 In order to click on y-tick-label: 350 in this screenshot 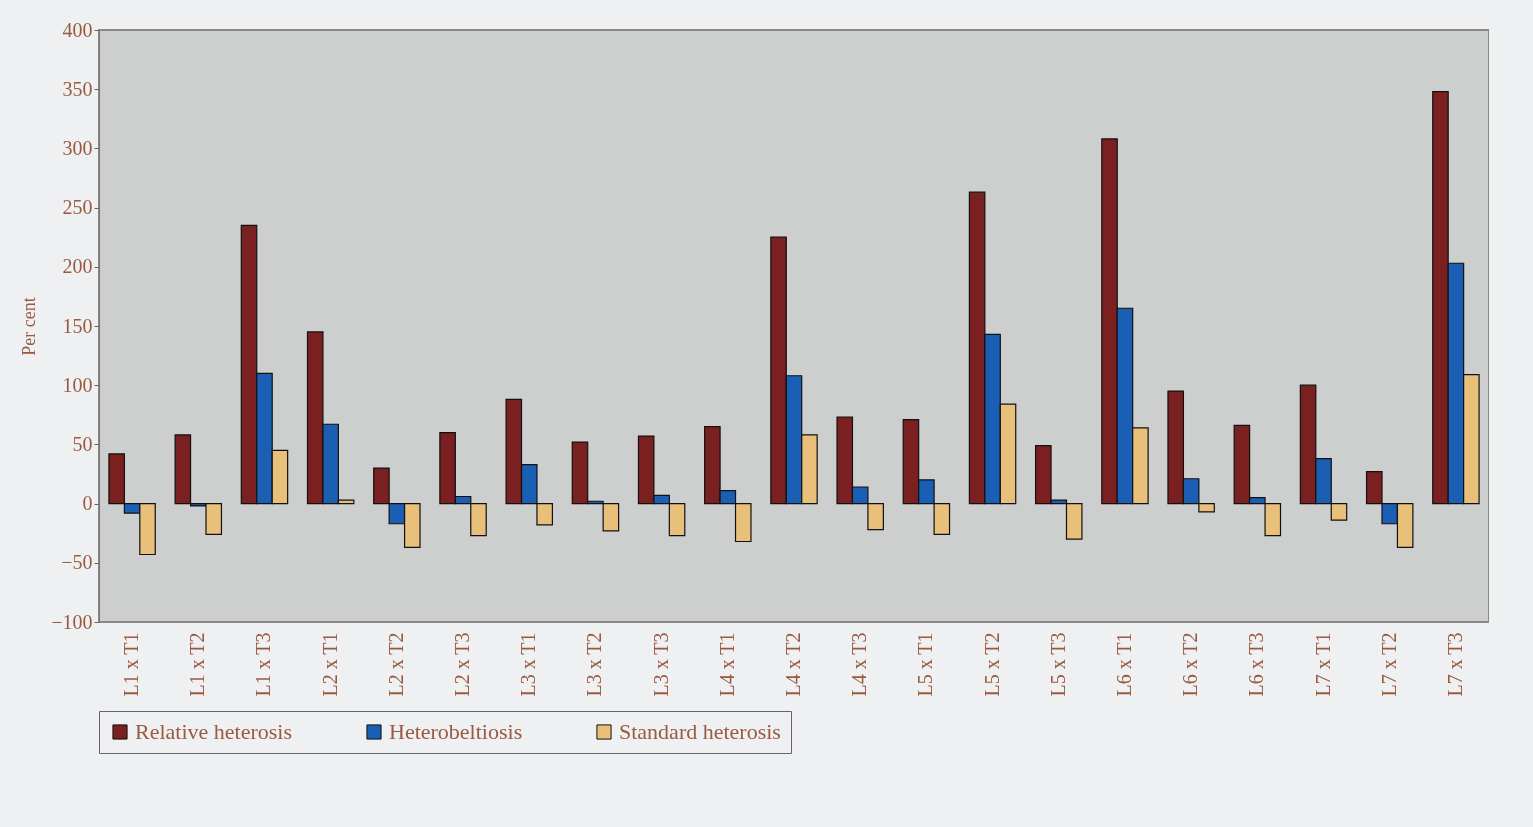, I will do `click(77, 88)`.